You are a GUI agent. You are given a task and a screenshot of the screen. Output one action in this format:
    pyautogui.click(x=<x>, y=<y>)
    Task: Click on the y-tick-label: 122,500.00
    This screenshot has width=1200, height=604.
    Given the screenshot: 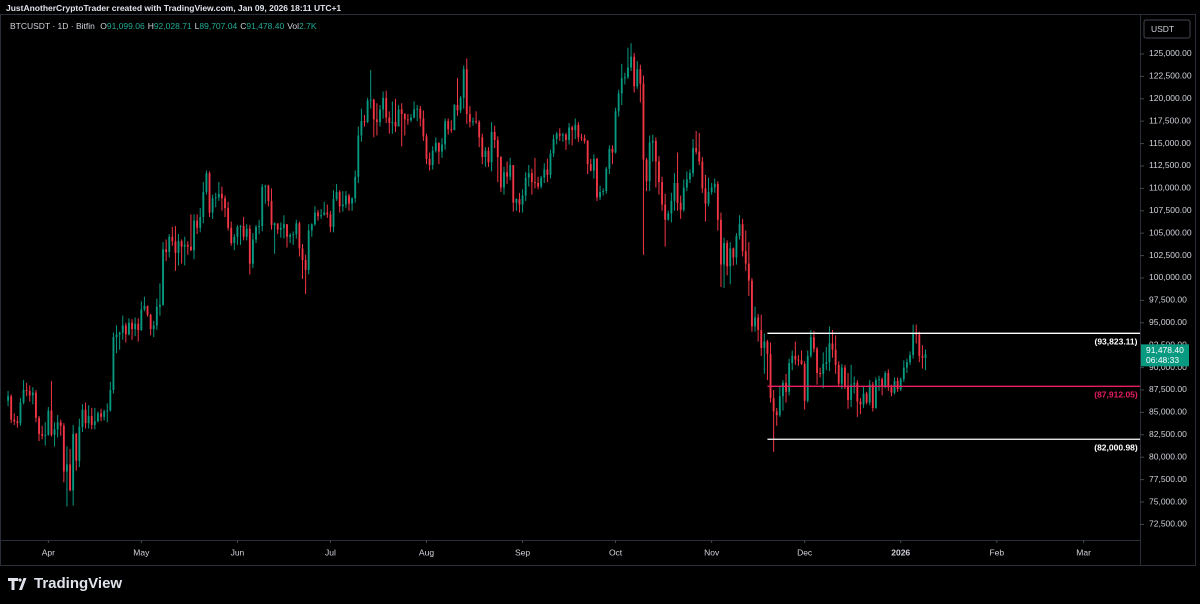 What is the action you would take?
    pyautogui.click(x=1170, y=76)
    